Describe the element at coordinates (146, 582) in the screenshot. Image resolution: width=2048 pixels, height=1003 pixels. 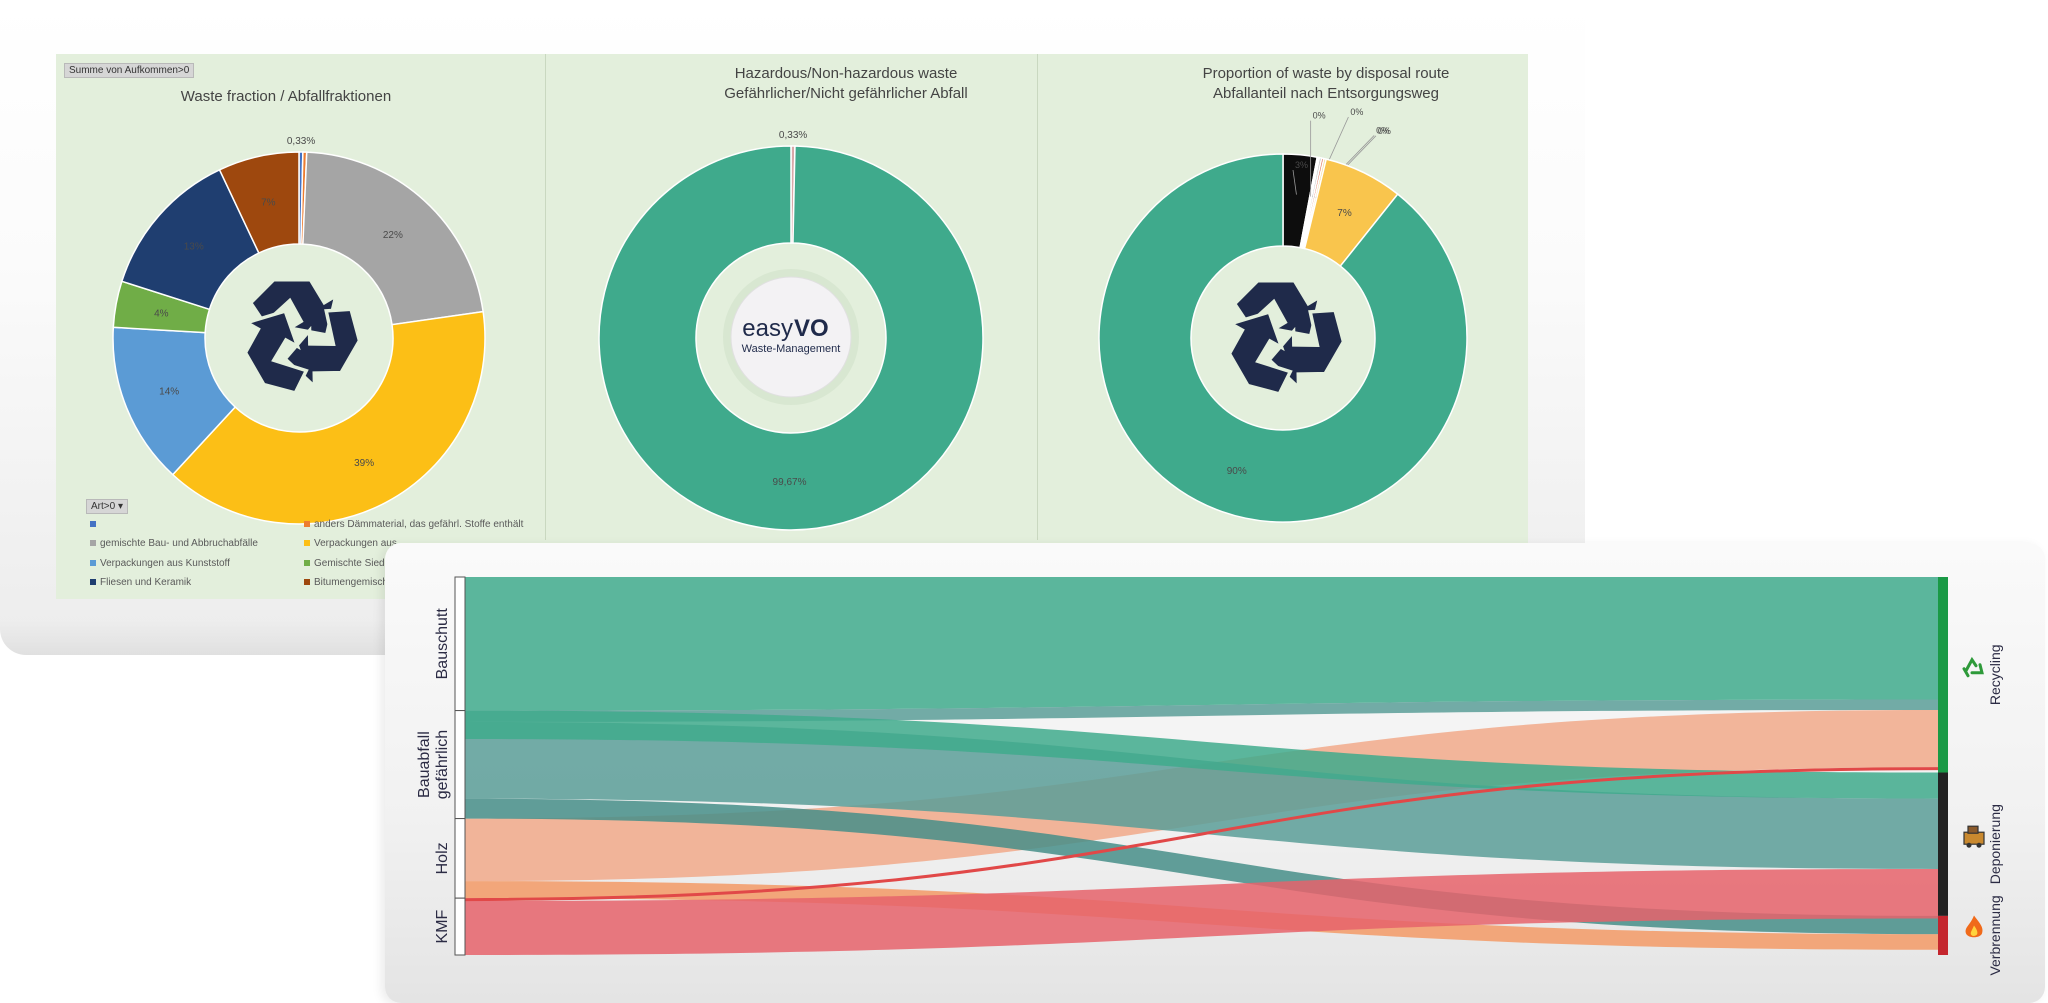
I see `legend-label: Fliesen und Keramik` at that location.